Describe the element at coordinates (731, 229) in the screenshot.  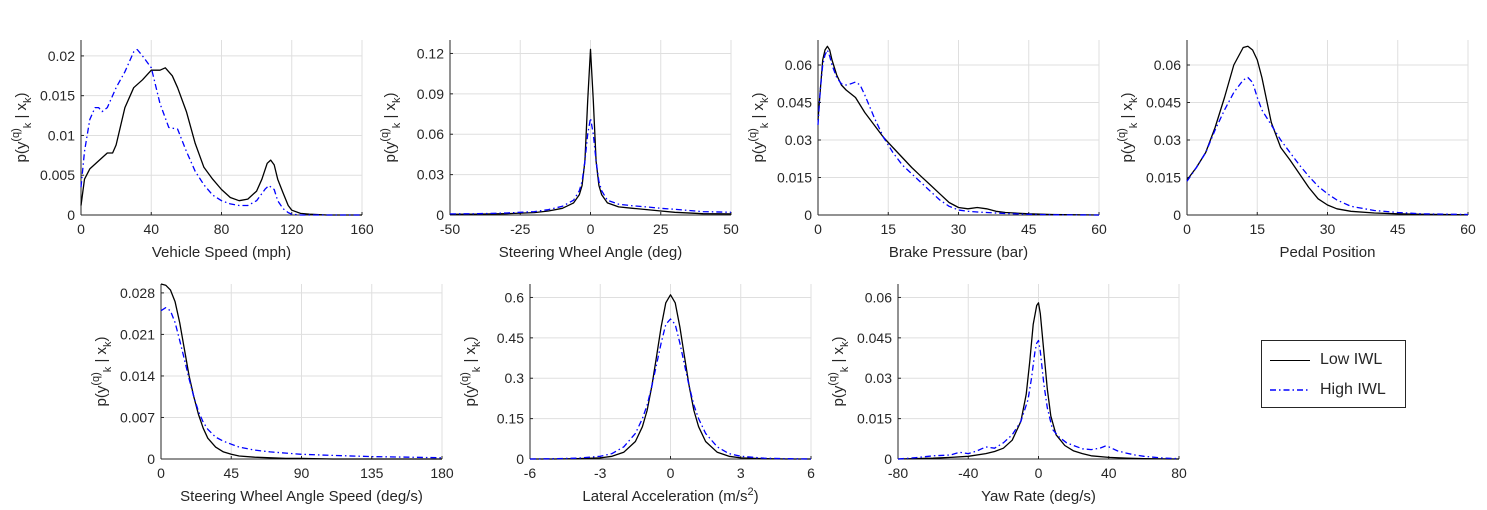
I see `x-tick-label: 50` at that location.